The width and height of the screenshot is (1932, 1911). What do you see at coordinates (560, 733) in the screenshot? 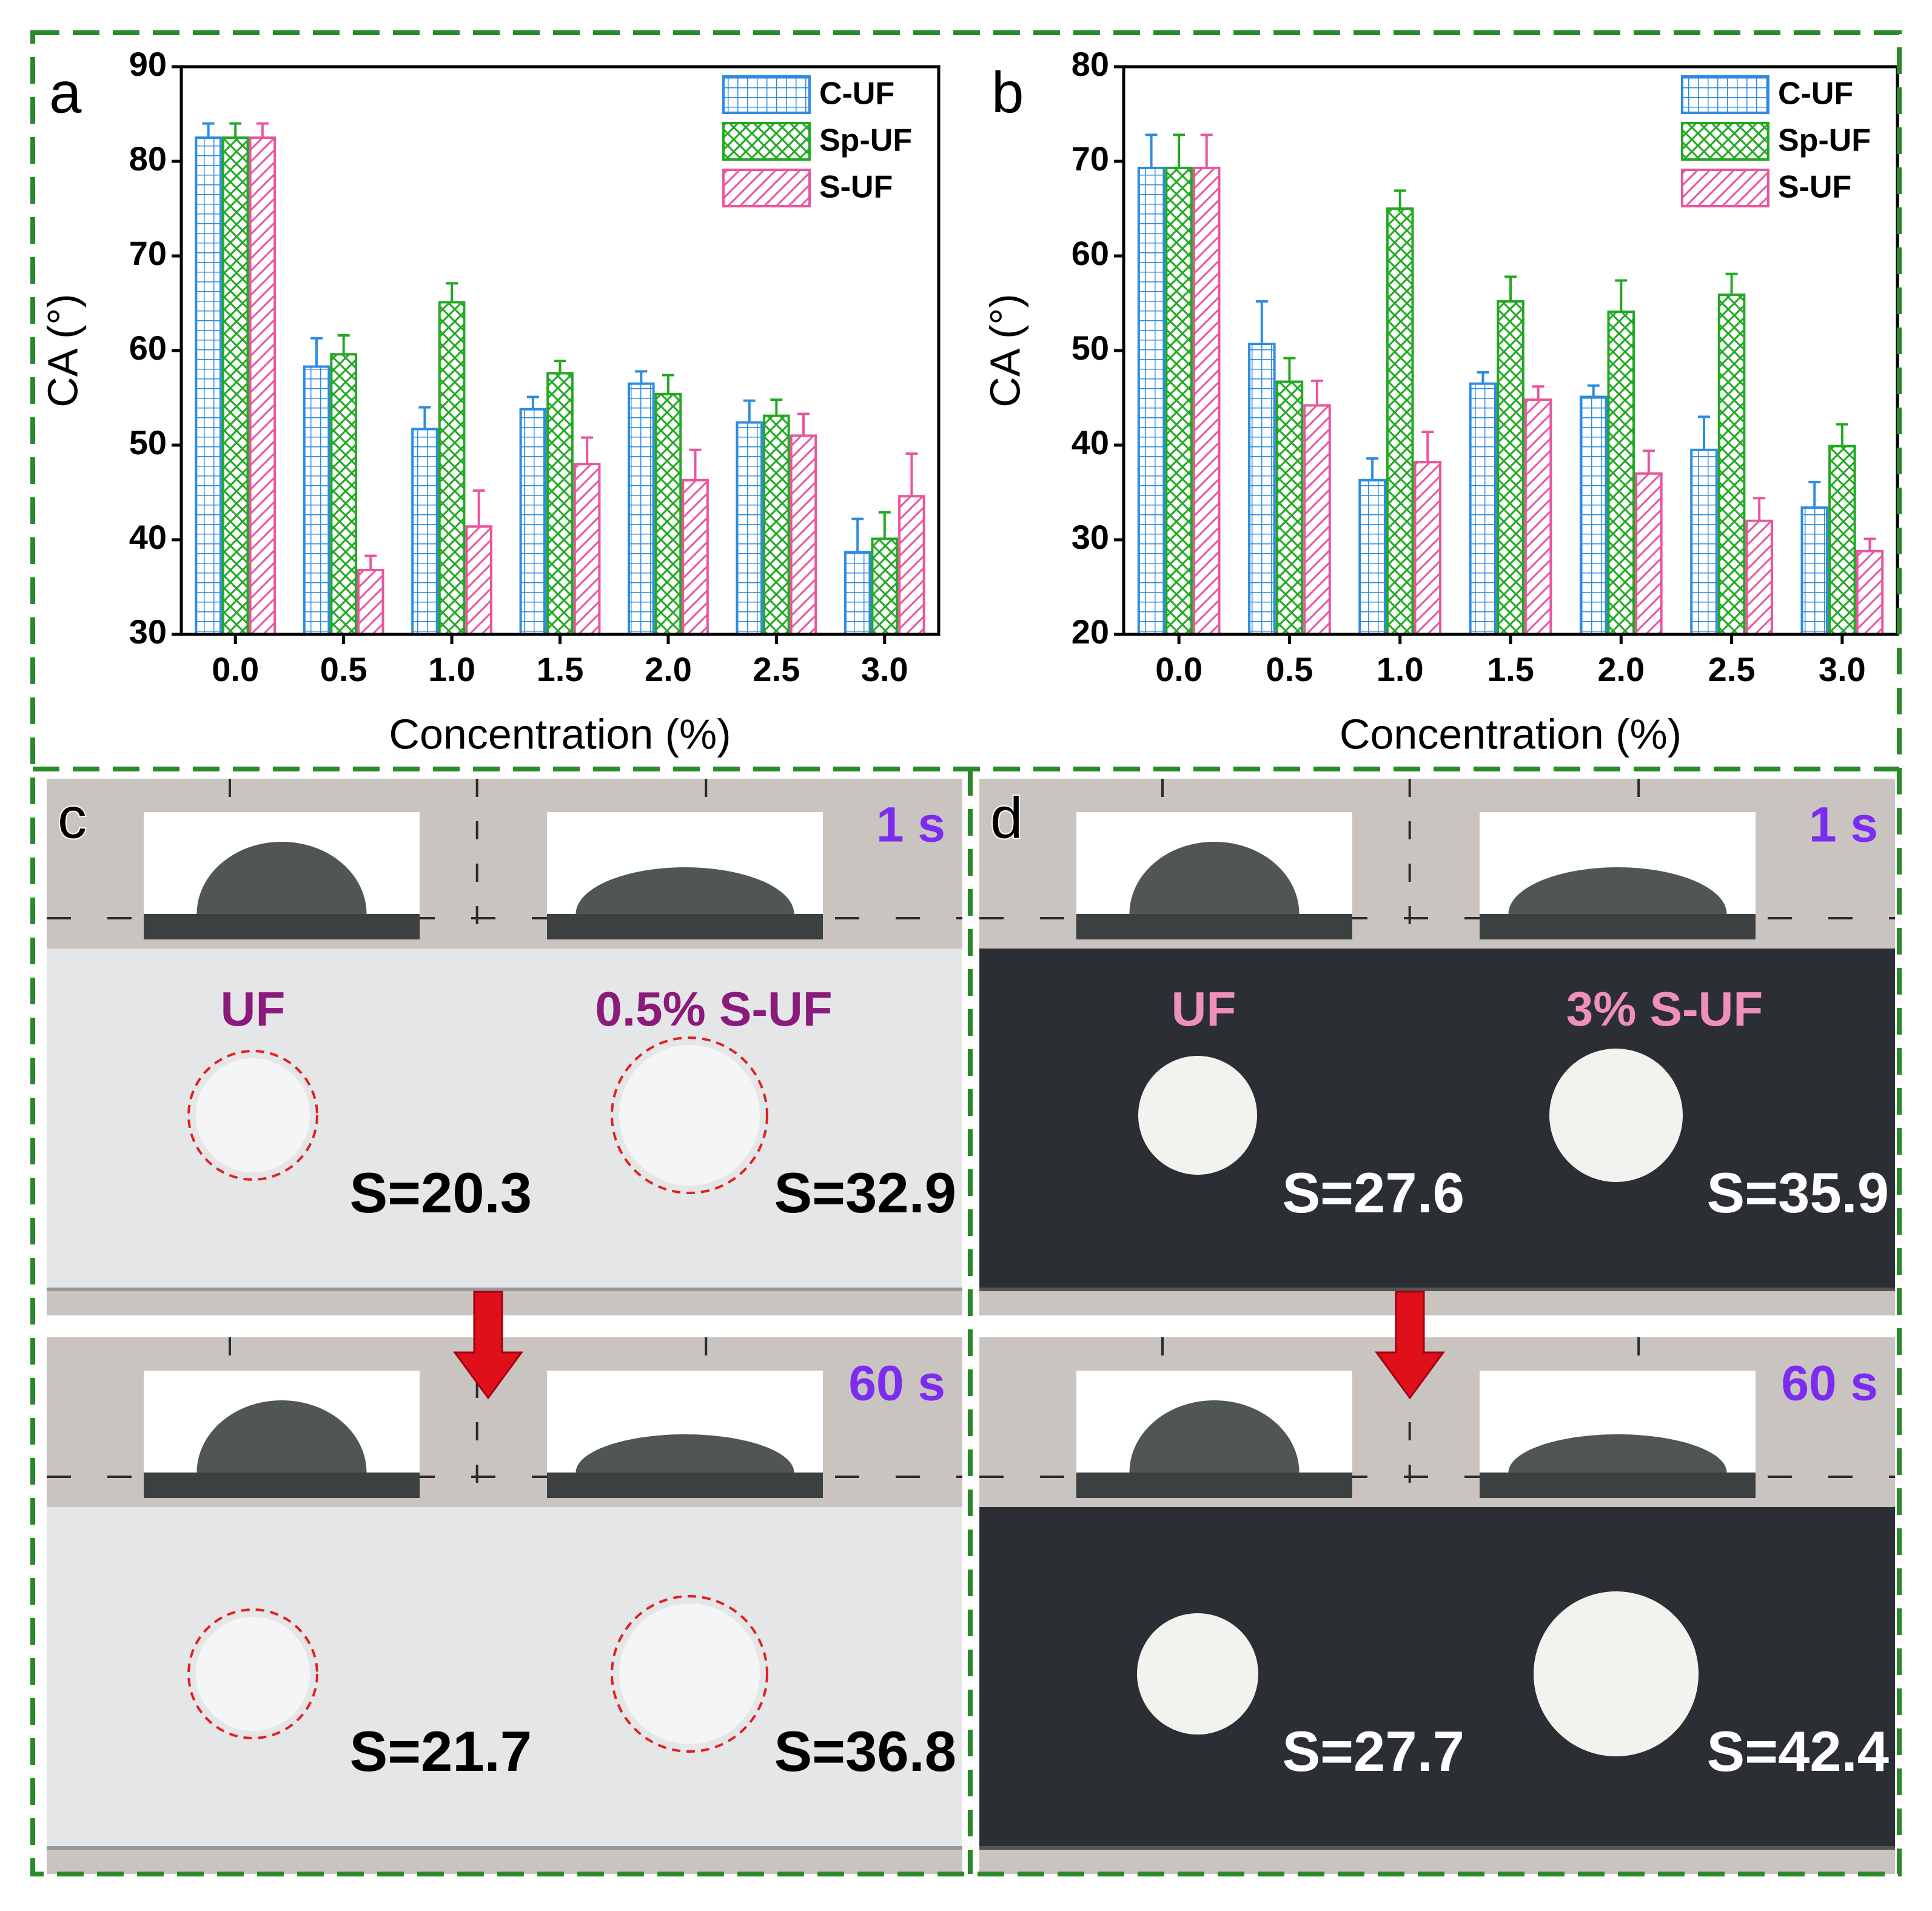
I see `x-axis-title: Concentration (%)` at bounding box center [560, 733].